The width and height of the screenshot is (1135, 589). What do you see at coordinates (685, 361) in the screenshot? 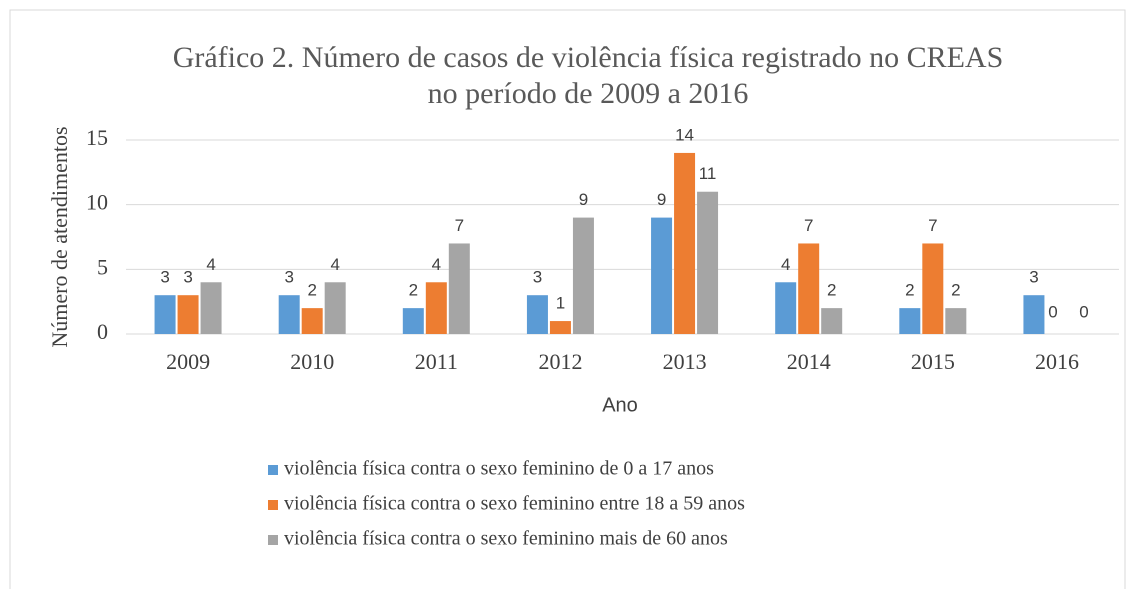
I see `x-tick-label: 2013` at bounding box center [685, 361].